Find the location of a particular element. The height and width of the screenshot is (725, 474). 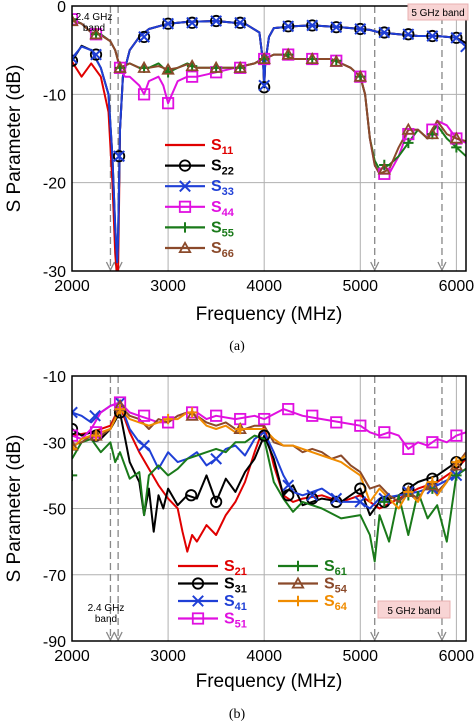

x-tick-label: 5000 is located at coordinates (360, 656).